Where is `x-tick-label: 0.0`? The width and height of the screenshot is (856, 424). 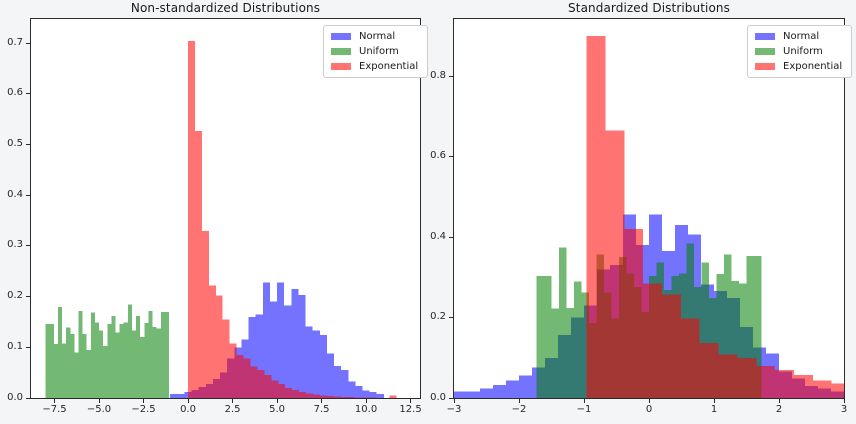
x-tick-label: 0.0 is located at coordinates (188, 409).